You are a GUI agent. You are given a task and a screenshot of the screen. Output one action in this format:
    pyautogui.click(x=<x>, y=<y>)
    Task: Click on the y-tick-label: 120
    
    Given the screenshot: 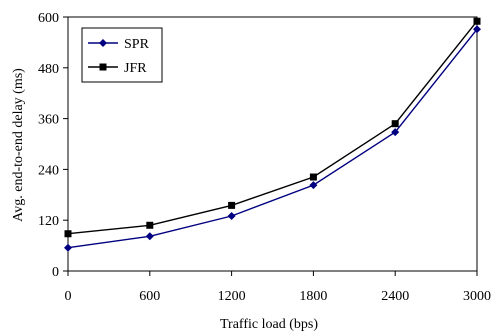 What is the action you would take?
    pyautogui.click(x=48, y=221)
    